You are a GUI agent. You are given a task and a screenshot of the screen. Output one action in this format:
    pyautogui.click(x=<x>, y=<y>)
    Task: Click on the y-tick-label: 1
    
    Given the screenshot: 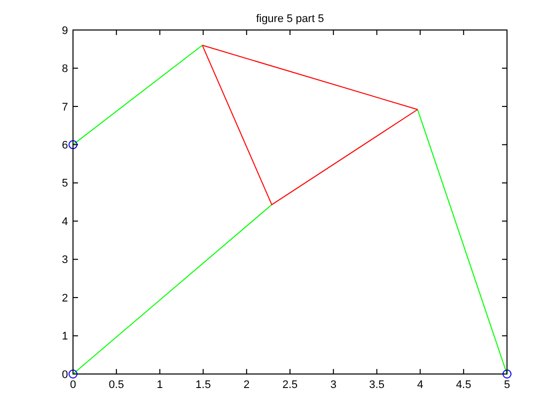 What is the action you would take?
    pyautogui.click(x=65, y=336)
    